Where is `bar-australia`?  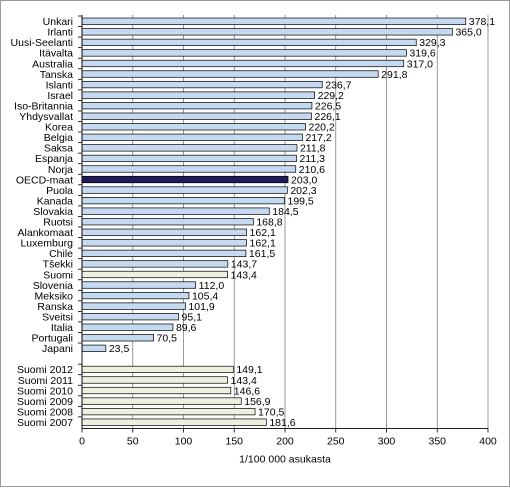
bar-australia is located at coordinates (243, 63).